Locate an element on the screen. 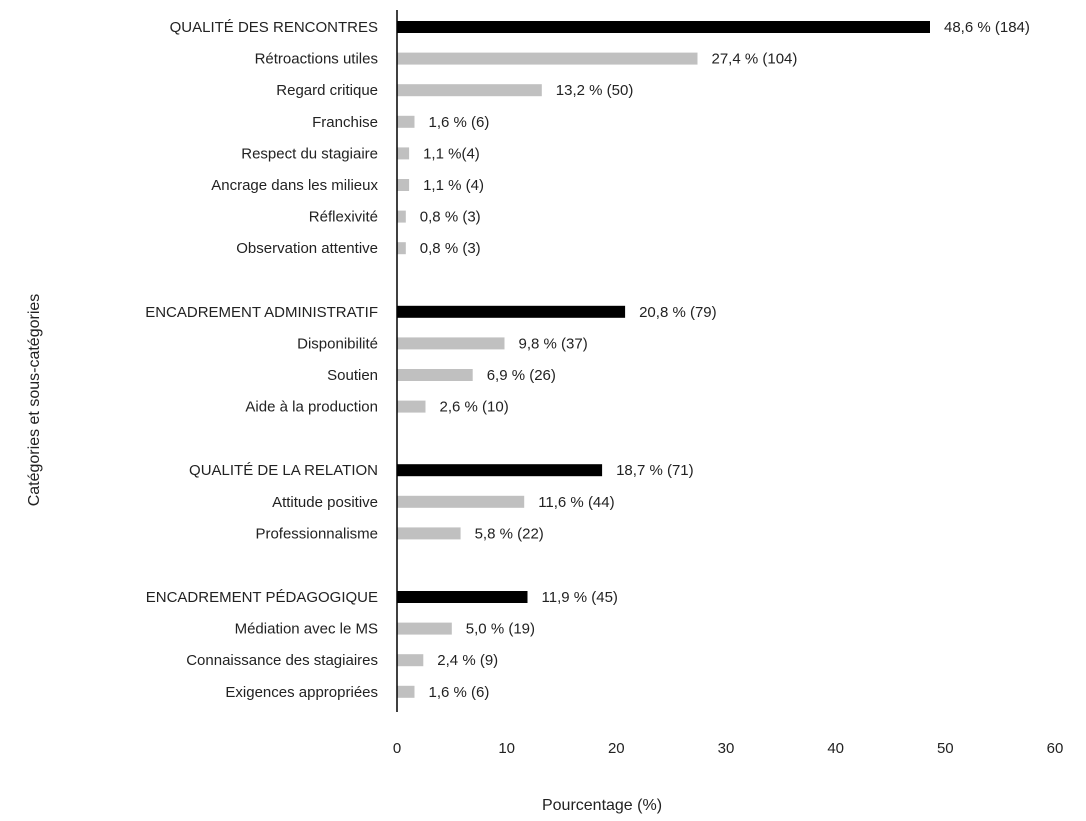  subcategory-label: Attitude positive is located at coordinates (325, 502).